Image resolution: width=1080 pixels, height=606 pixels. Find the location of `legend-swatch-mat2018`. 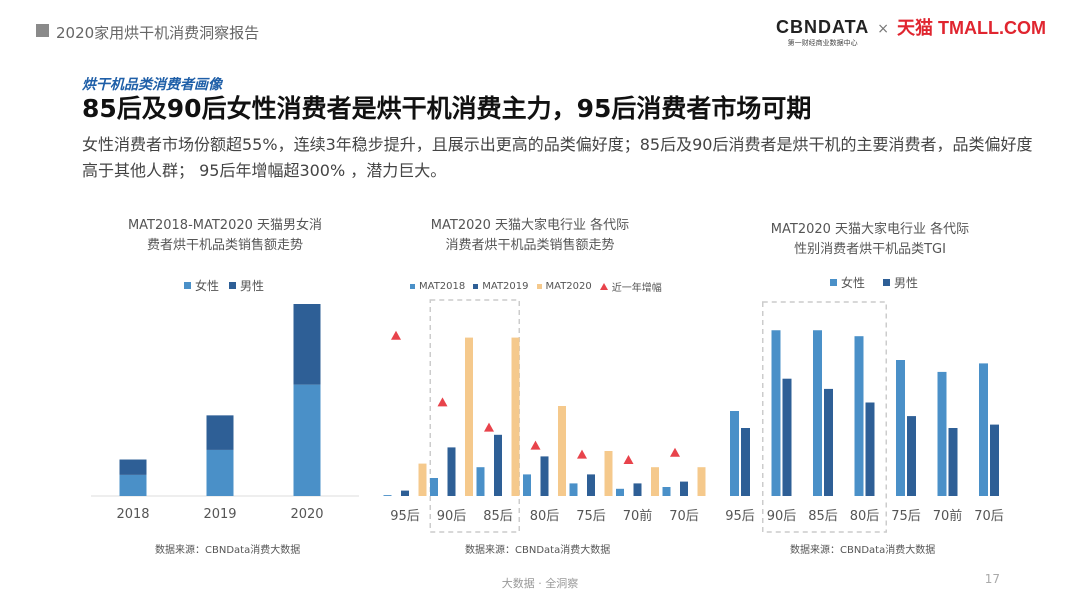

legend-swatch-mat2018 is located at coordinates (412, 286).